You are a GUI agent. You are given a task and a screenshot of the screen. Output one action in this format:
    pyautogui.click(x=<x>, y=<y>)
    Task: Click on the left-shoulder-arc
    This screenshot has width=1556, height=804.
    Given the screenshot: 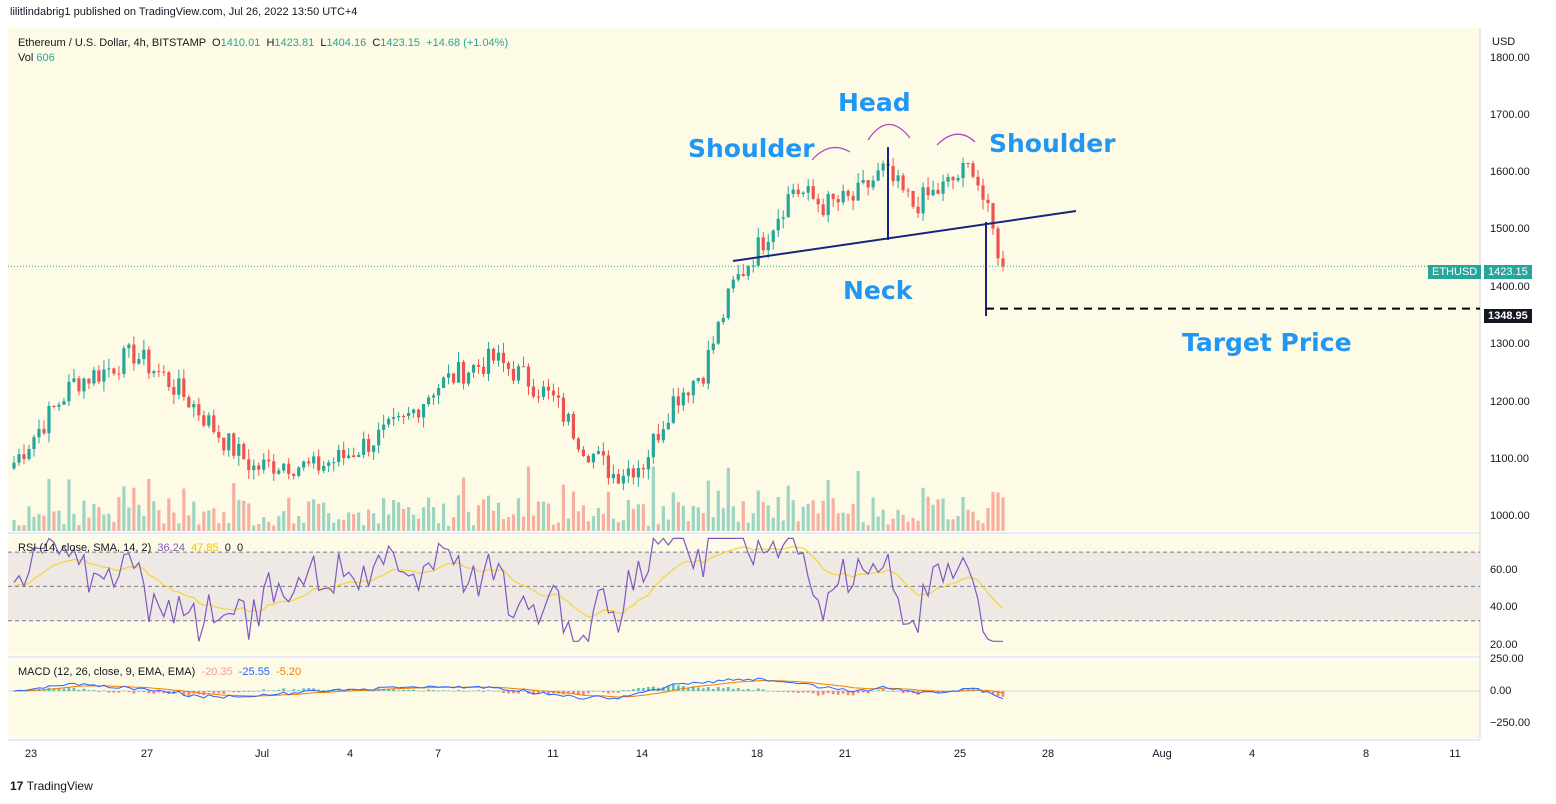 What is the action you would take?
    pyautogui.click(x=831, y=153)
    